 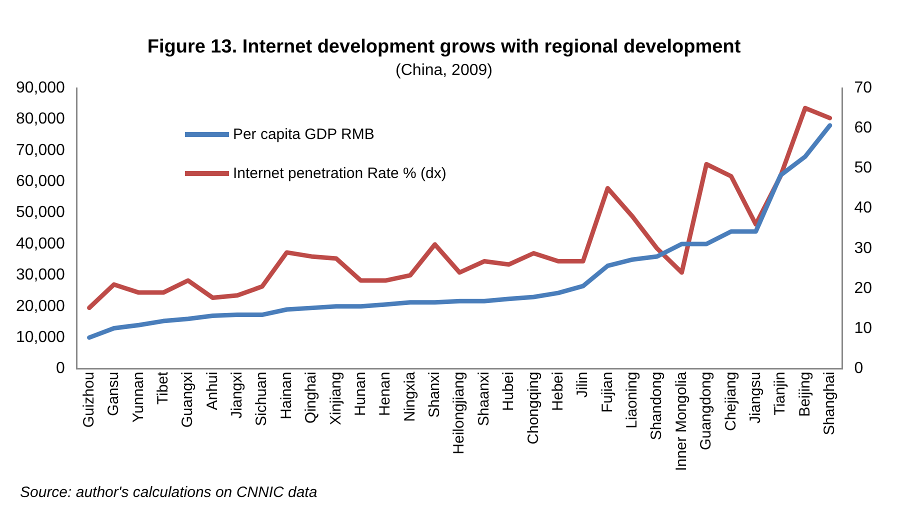 What do you see at coordinates (339, 173) in the screenshot?
I see `legend-label: Internet penetration Rate % (dx)` at bounding box center [339, 173].